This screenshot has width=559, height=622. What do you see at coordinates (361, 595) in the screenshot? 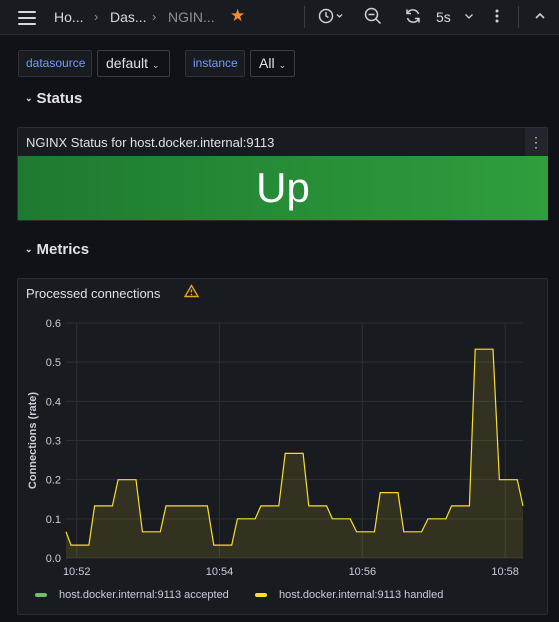
I see `legend-label-handled: host.docker.internal:9113 handled` at bounding box center [361, 595].